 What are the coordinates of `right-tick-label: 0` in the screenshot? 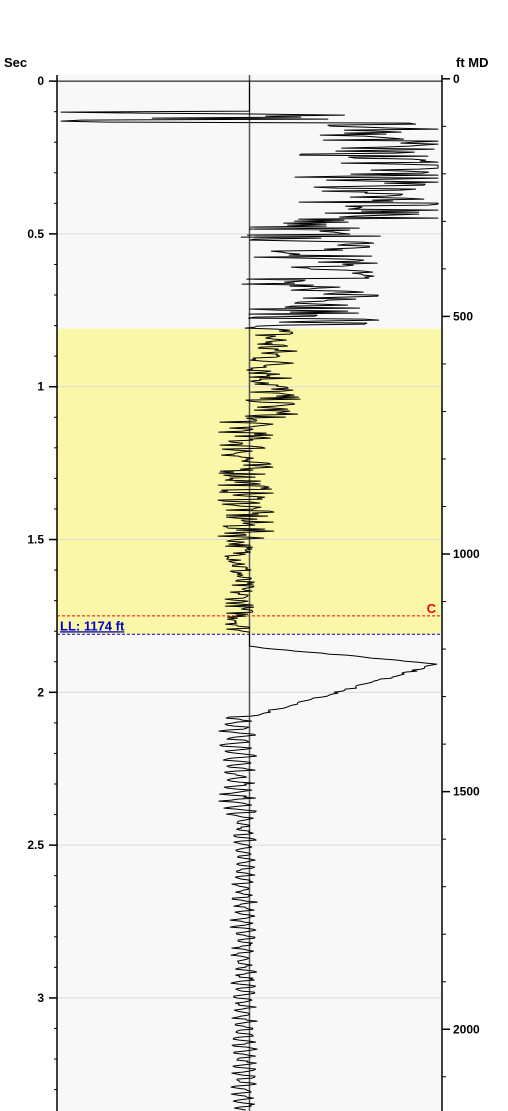 It's located at (456, 79).